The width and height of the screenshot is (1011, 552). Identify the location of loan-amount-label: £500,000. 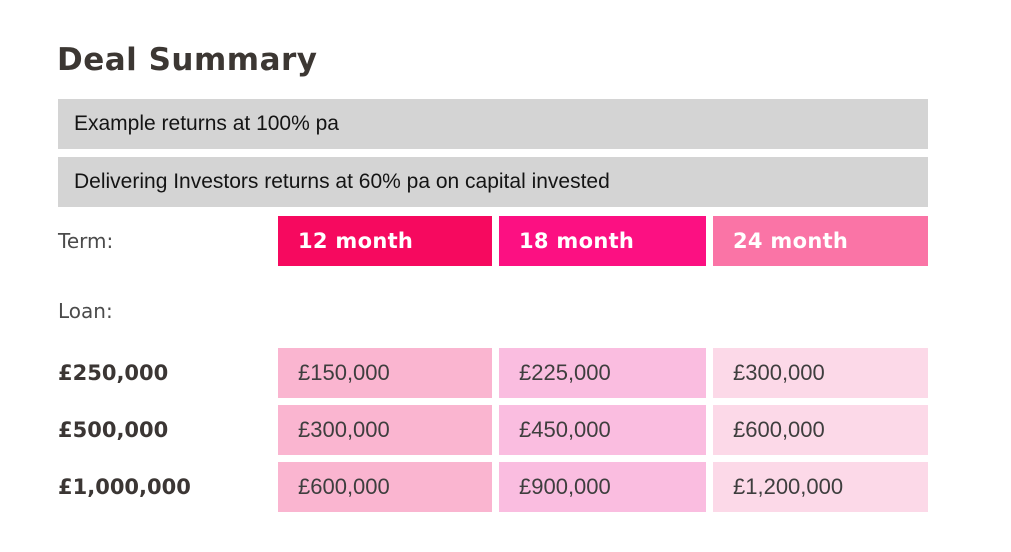
(113, 430).